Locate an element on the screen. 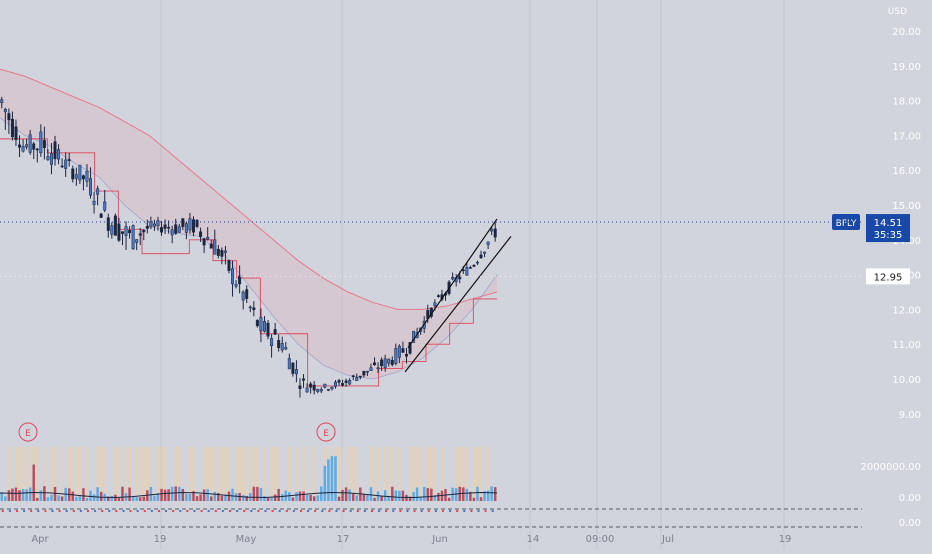 This screenshot has width=932, height=554. last-price-badge-bg is located at coordinates (888, 228).